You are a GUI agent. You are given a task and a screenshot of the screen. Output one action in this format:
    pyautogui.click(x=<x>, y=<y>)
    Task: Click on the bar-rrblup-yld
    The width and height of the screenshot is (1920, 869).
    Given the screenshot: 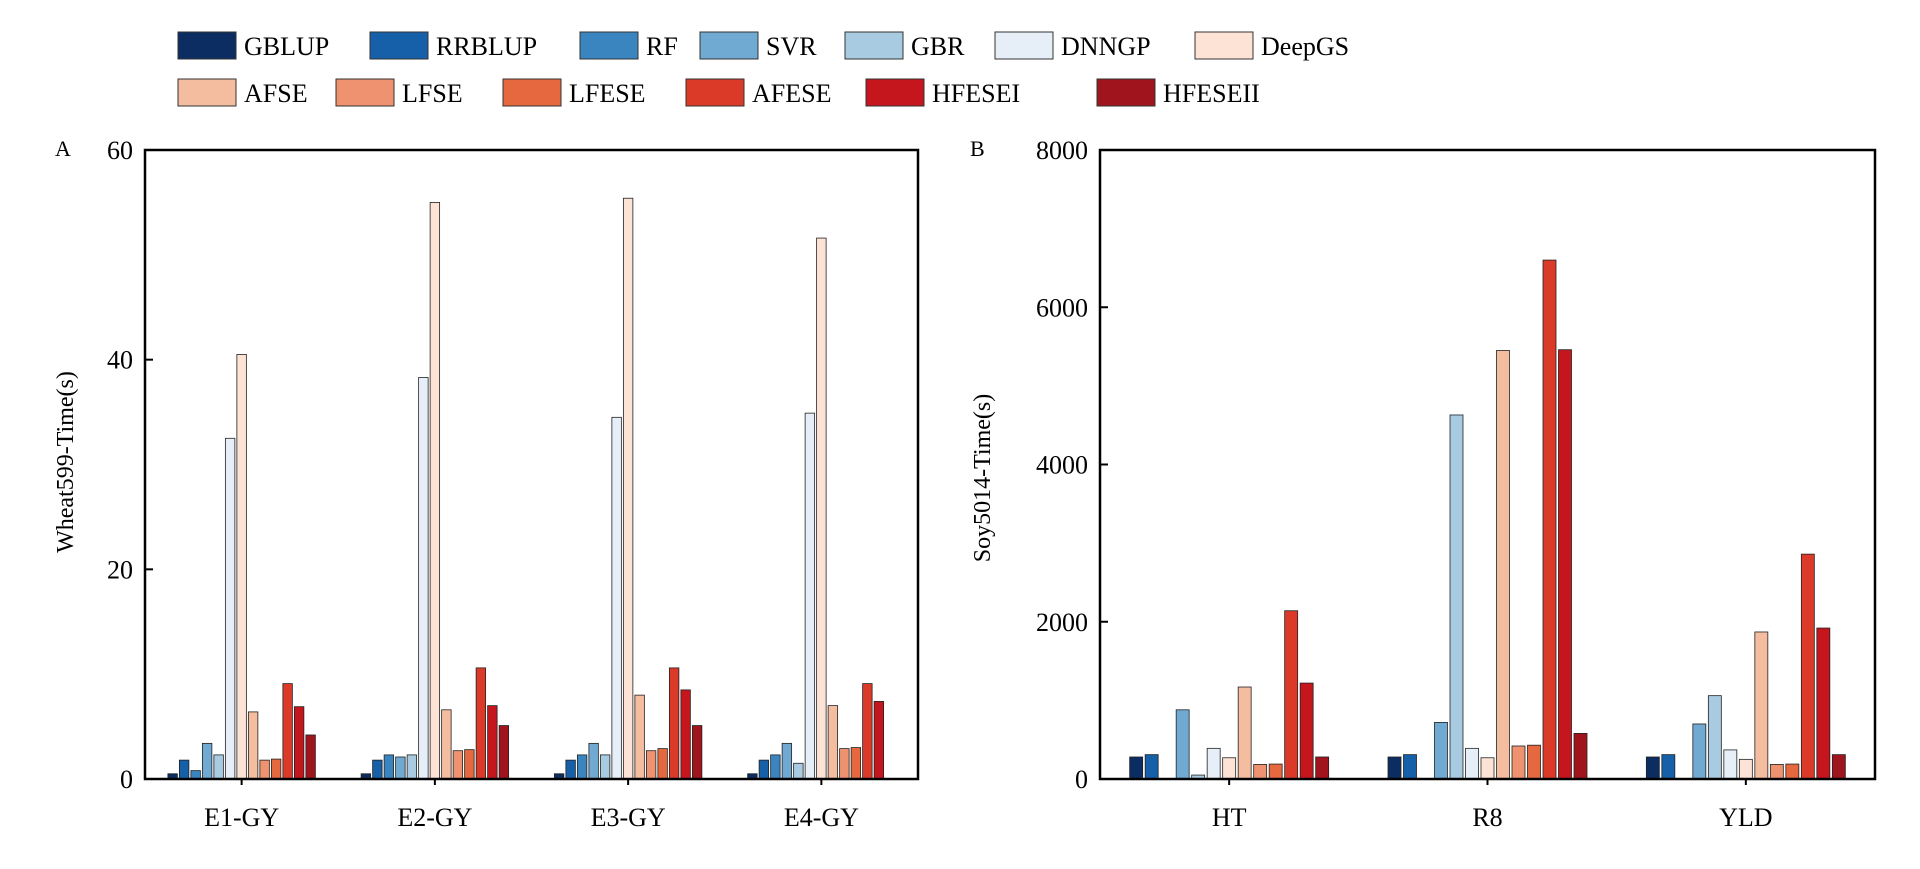 What is the action you would take?
    pyautogui.click(x=1668, y=767)
    